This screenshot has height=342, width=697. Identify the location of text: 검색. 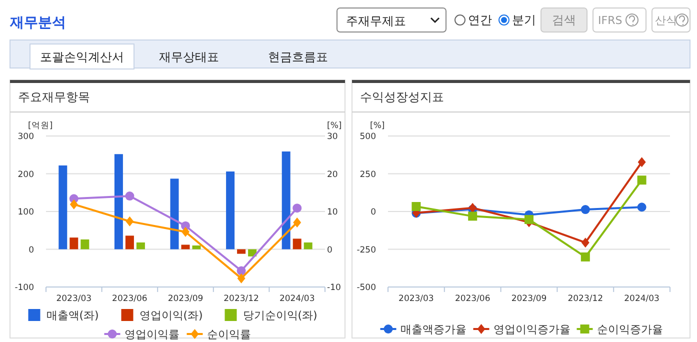
(564, 20).